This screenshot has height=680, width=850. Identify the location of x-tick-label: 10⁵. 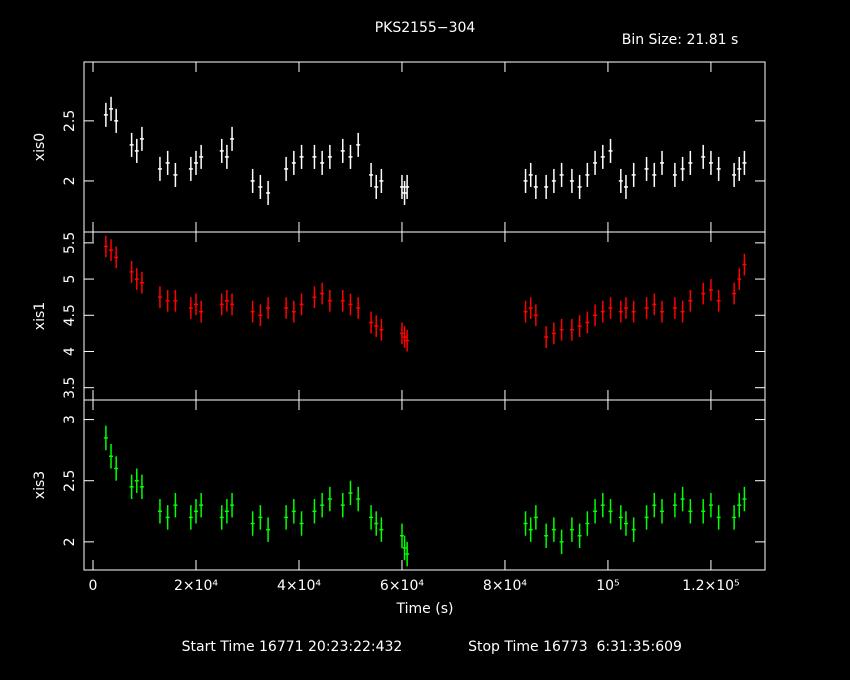
(607, 586).